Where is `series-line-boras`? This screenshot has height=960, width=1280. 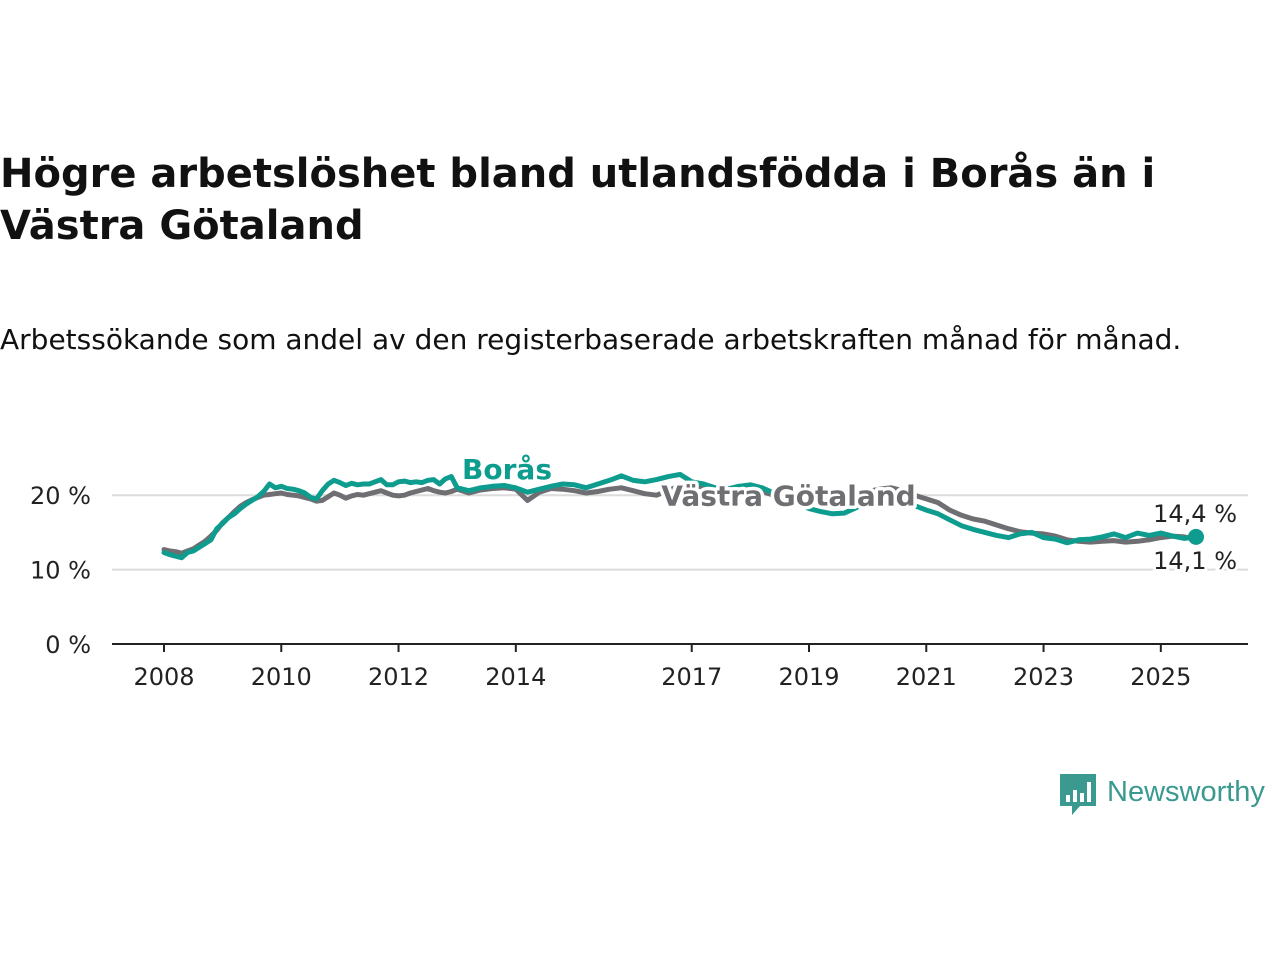
series-line-boras is located at coordinates (680, 516).